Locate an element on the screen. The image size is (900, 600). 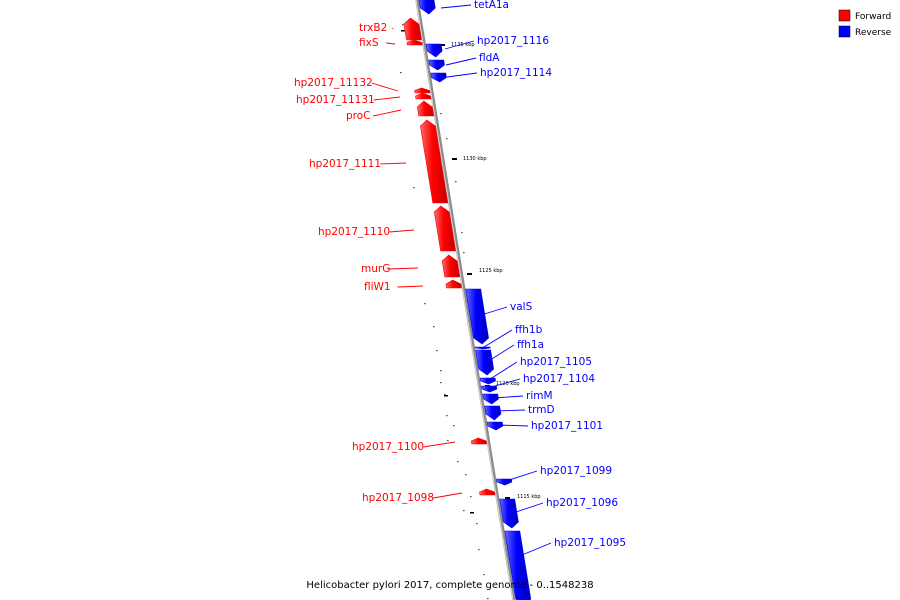
gene-label-hp2017-1101: hp2017_1101 is located at coordinates (567, 426).